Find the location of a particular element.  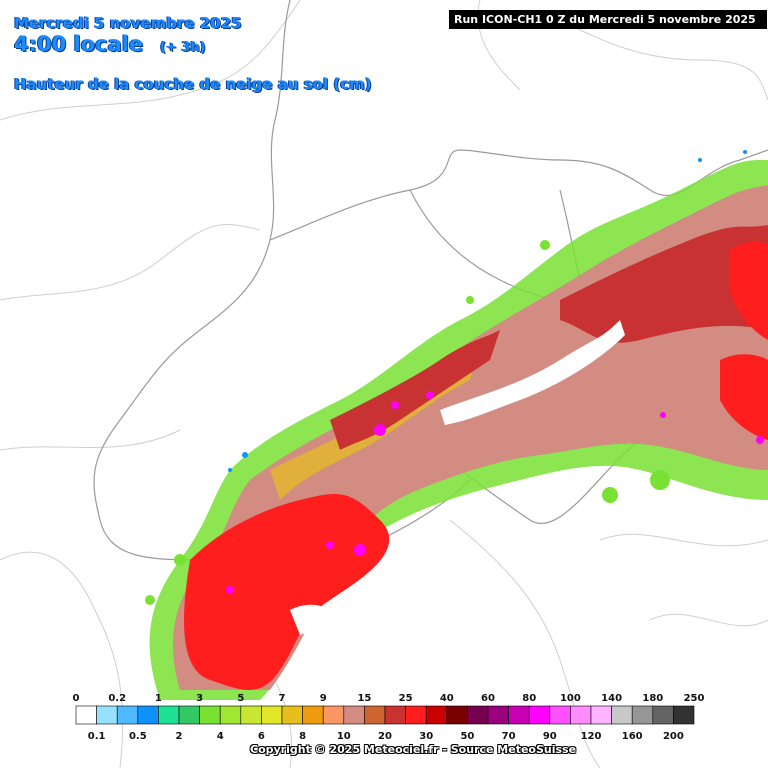

forecast-time: 4:00 locale is located at coordinates (79, 44).